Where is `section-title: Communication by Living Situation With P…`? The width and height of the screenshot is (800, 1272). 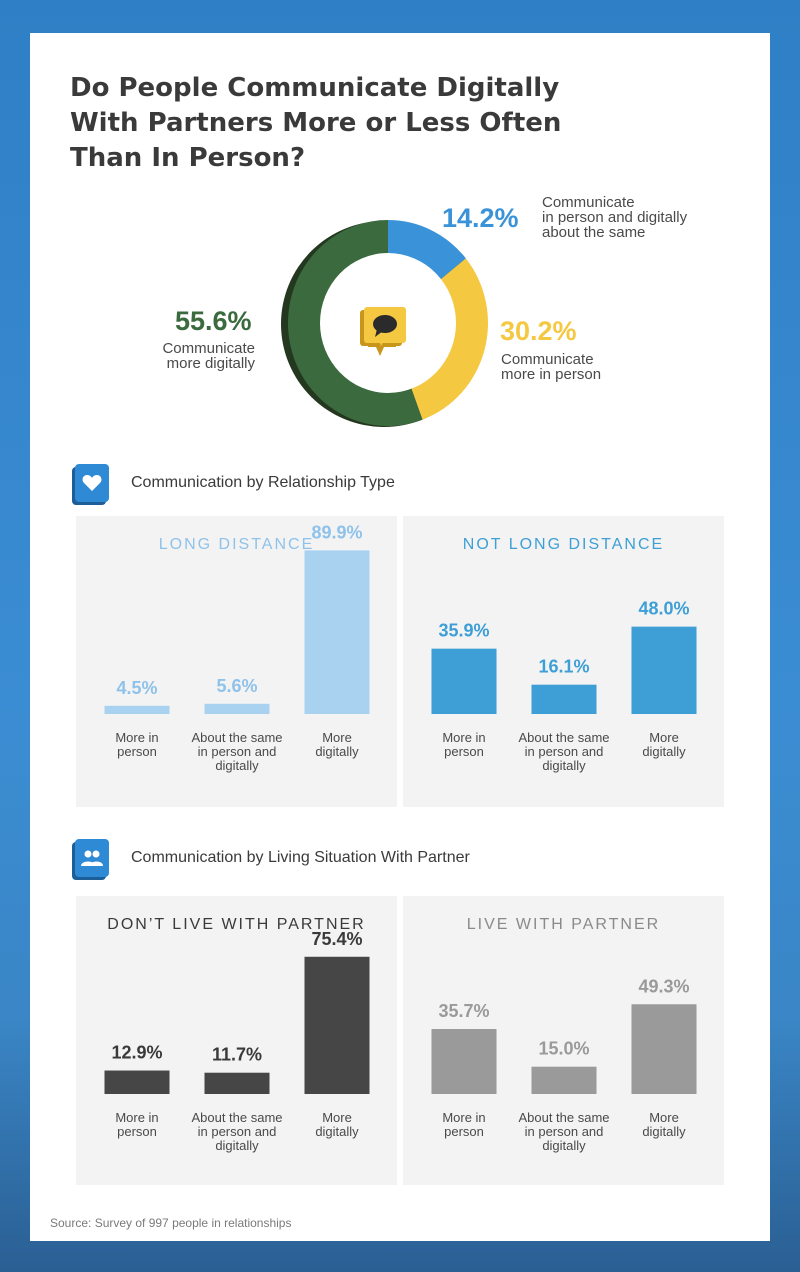
section-title: Communication by Living Situation With P… is located at coordinates (300, 857).